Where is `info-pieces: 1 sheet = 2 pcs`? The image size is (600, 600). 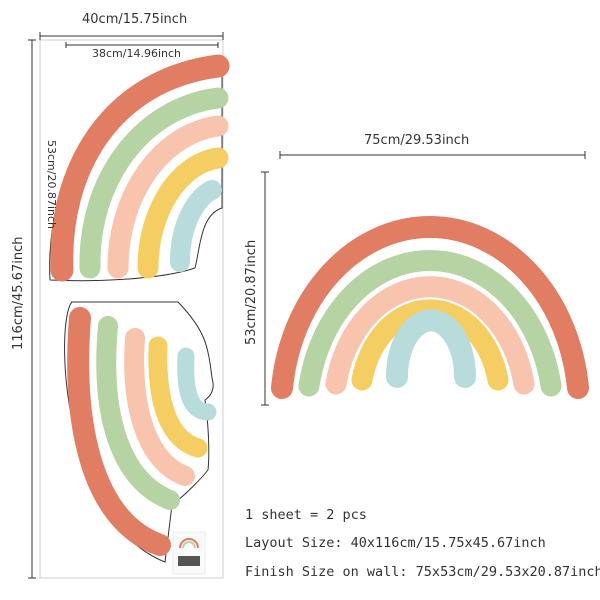
info-pieces: 1 sheet = 2 pcs is located at coordinates (306, 515).